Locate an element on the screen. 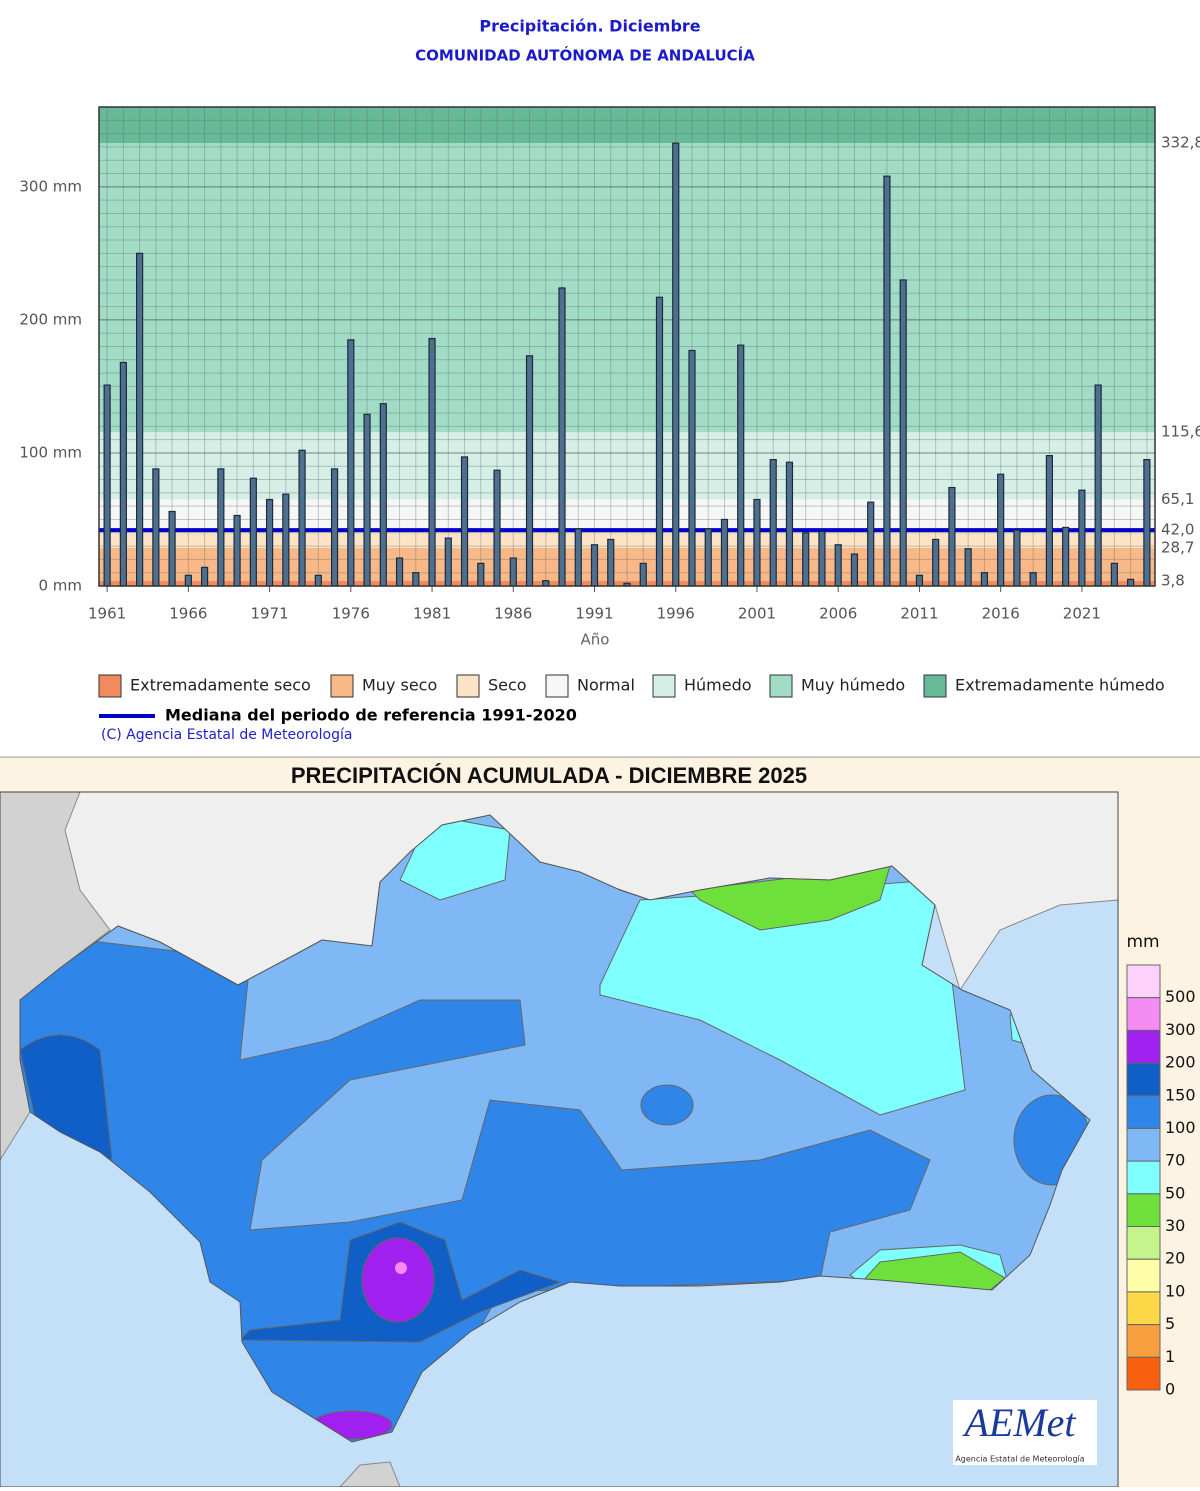 This screenshot has height=1491, width=1200. y-tick-label: 300 mm is located at coordinates (50, 186).